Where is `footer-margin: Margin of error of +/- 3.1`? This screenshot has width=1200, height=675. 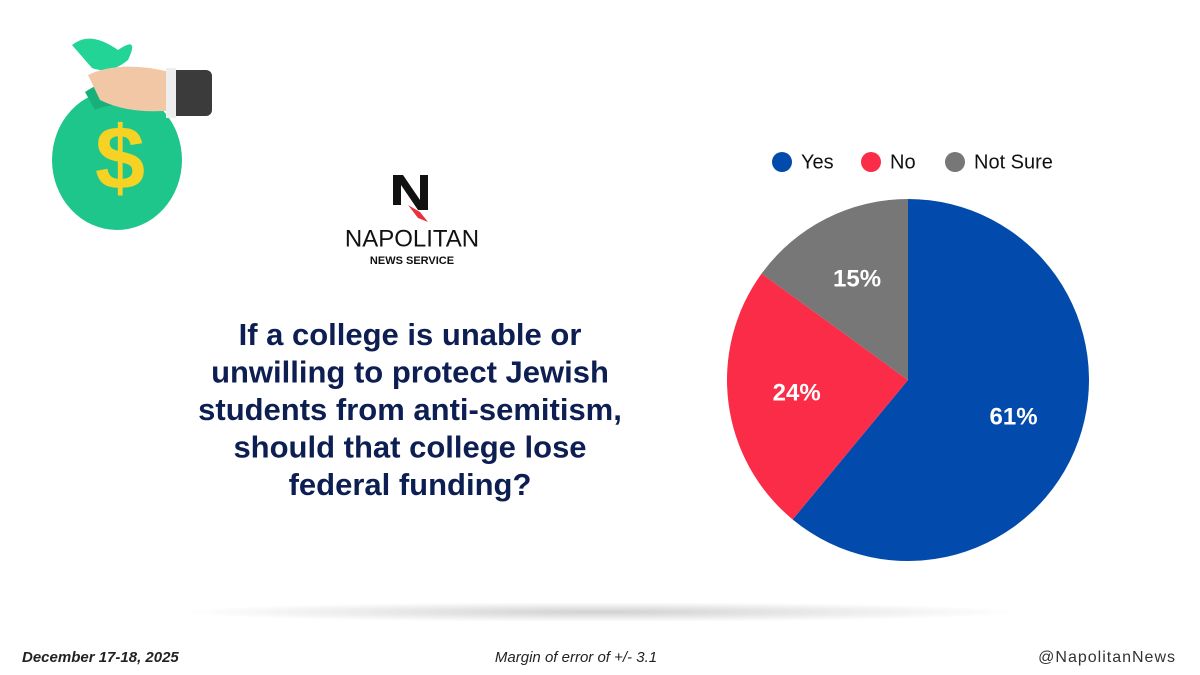
footer-margin: Margin of error of +/- 3.1 is located at coordinates (576, 657).